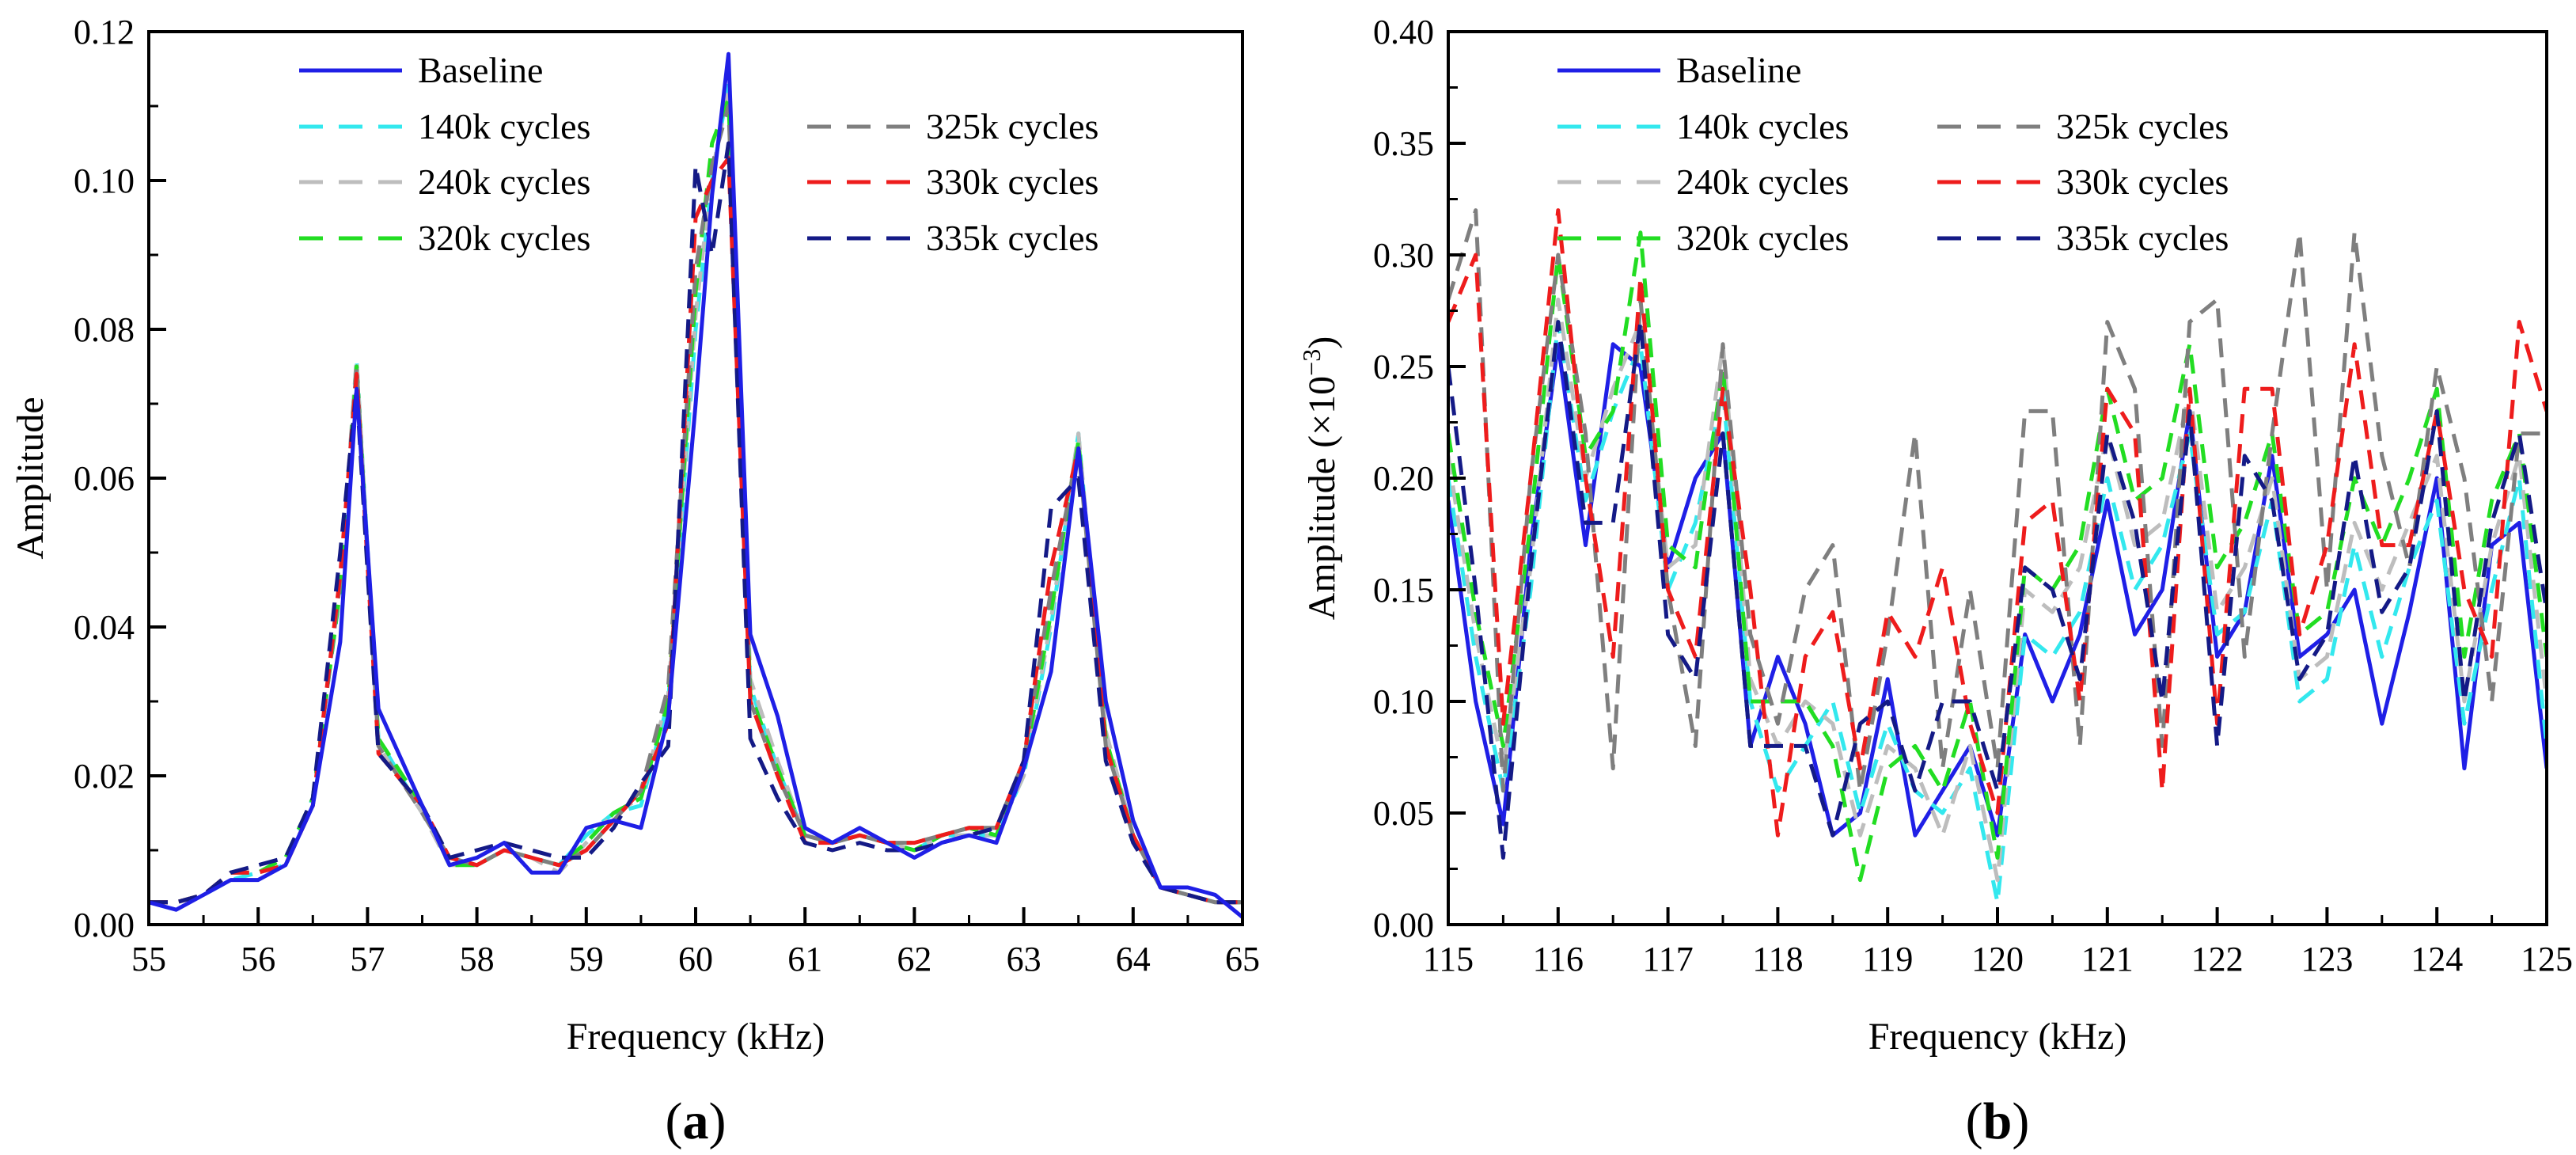 The image size is (2576, 1155). What do you see at coordinates (1887, 959) in the screenshot?
I see `x-tick-label-b: 119` at bounding box center [1887, 959].